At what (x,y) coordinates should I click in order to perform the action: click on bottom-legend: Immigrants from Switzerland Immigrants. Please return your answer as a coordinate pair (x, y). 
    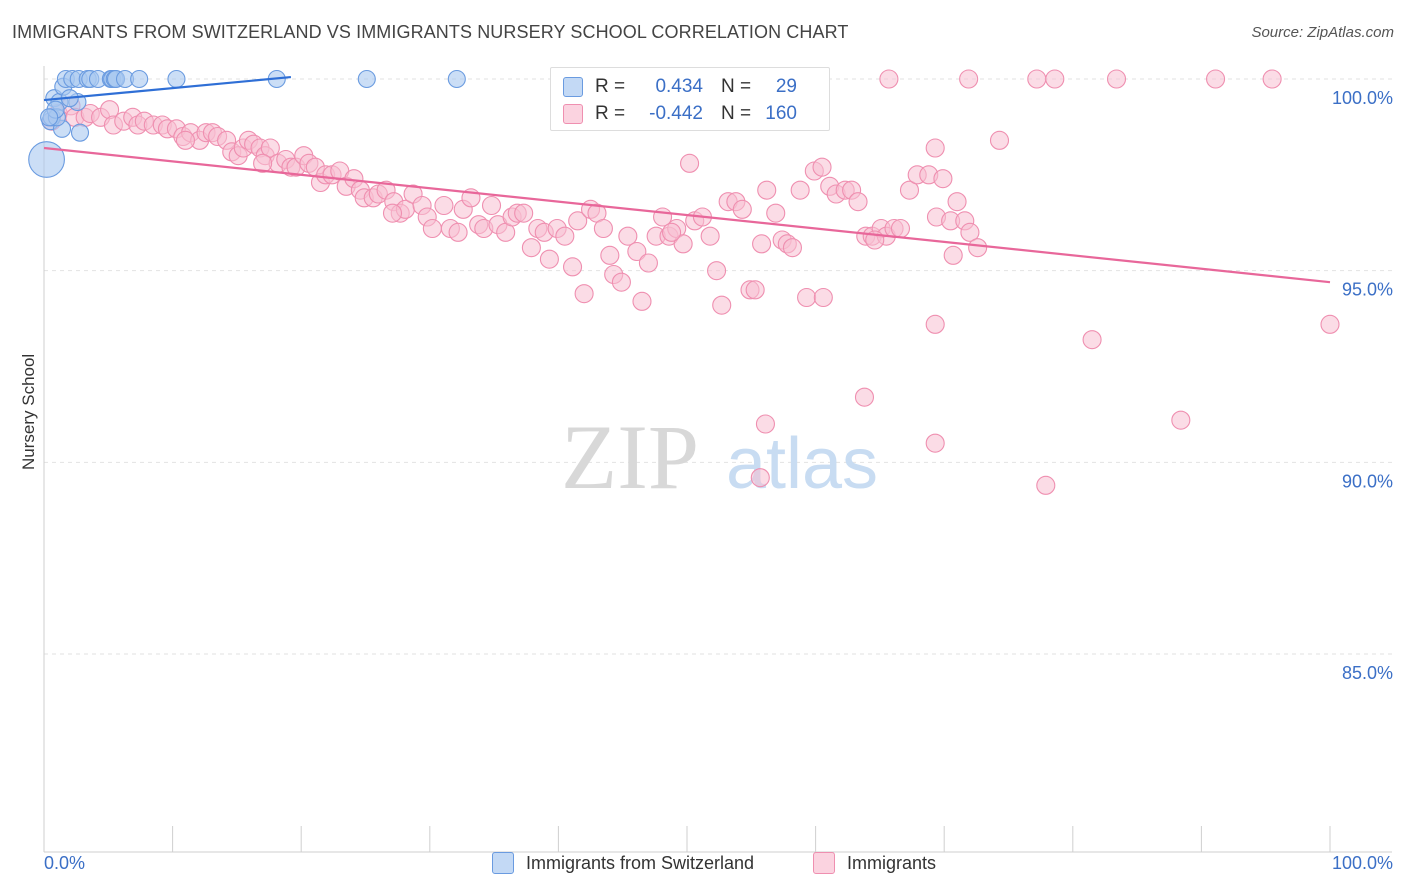
    Looking at the image, I should click on (703, 865).